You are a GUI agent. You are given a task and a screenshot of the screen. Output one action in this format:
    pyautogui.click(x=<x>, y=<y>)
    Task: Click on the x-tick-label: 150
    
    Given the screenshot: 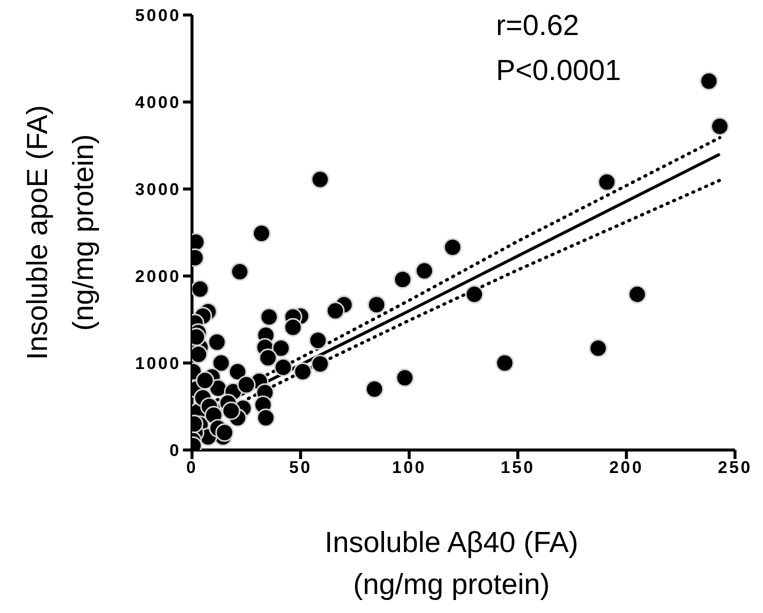 What is the action you would take?
    pyautogui.click(x=517, y=468)
    